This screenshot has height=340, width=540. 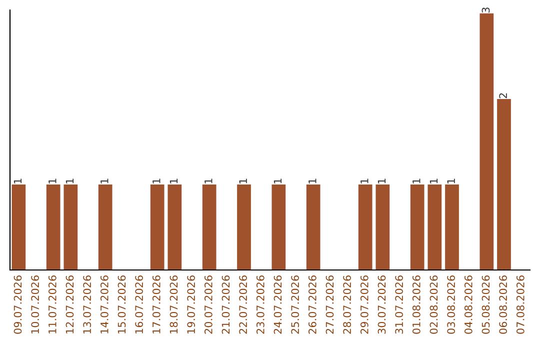 I want to click on x-tick-label: 19.07.2026, so click(x=191, y=305).